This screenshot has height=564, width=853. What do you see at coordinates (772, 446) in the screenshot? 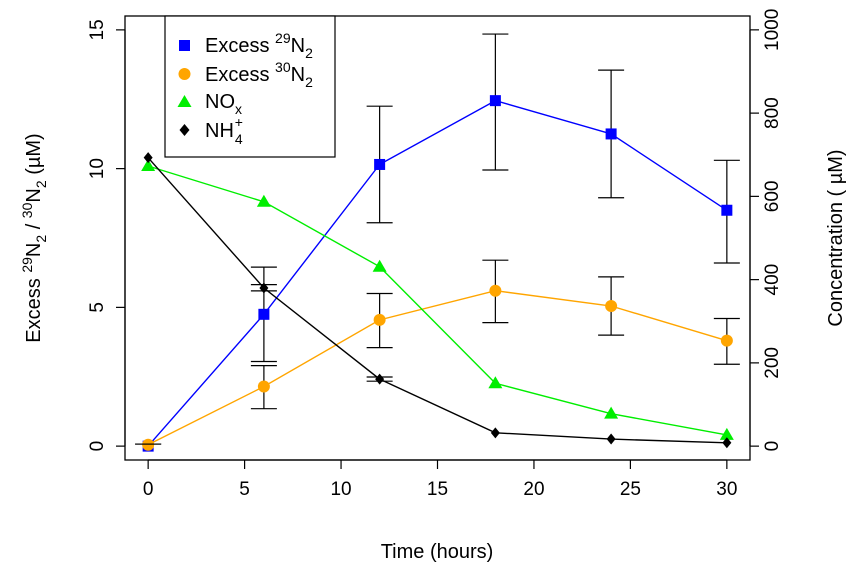
I see `y-right-tick-label: 0` at bounding box center [772, 446].